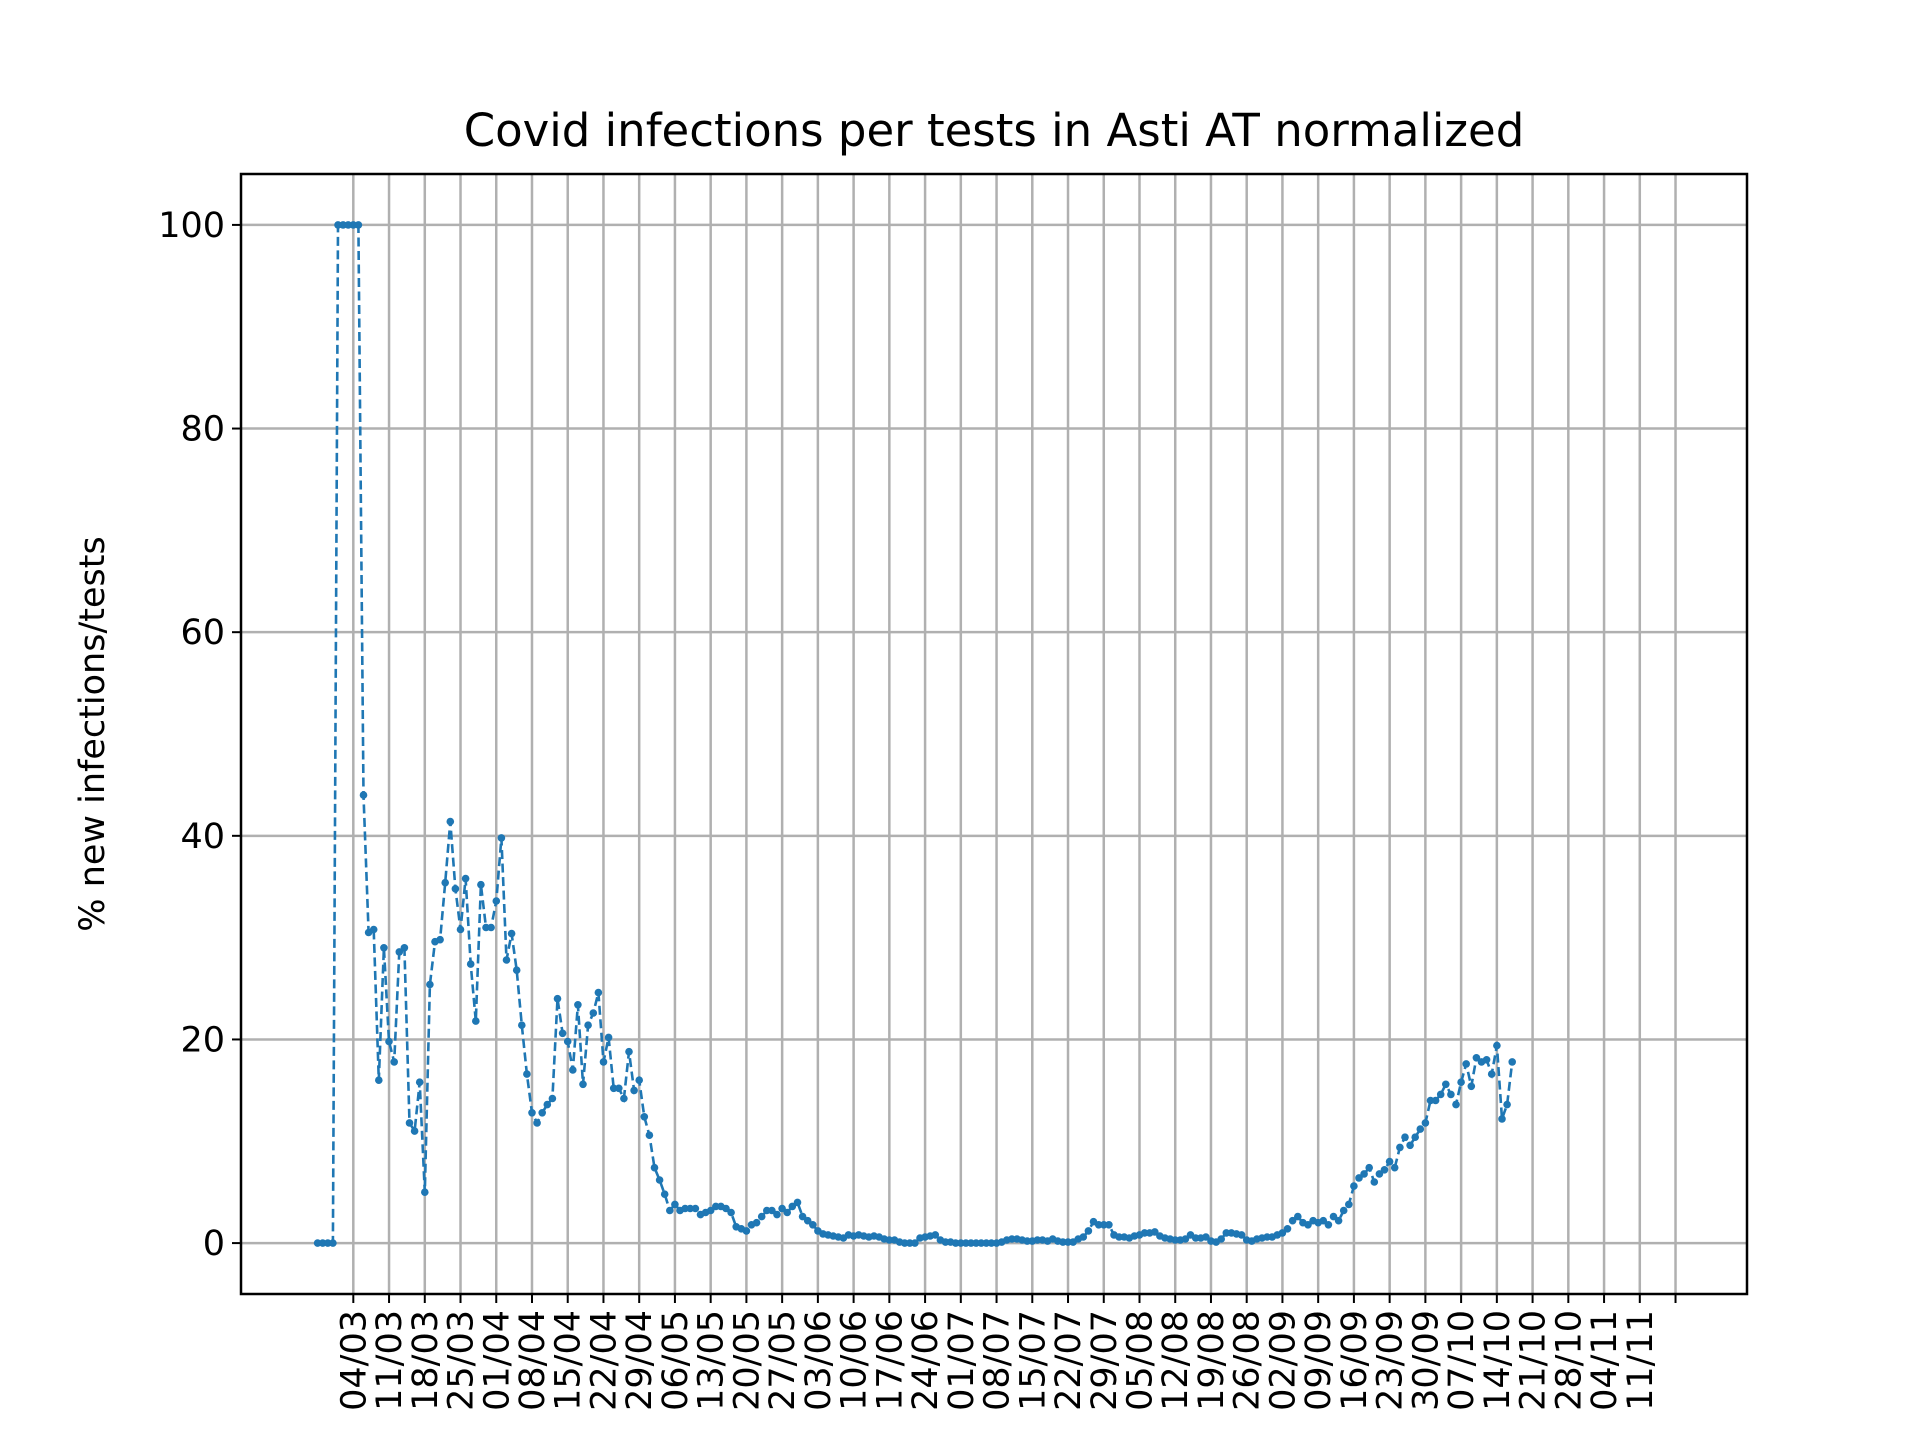 The height and width of the screenshot is (1440, 1920). I want to click on x-tick-label: 13/05, so click(712, 1360).